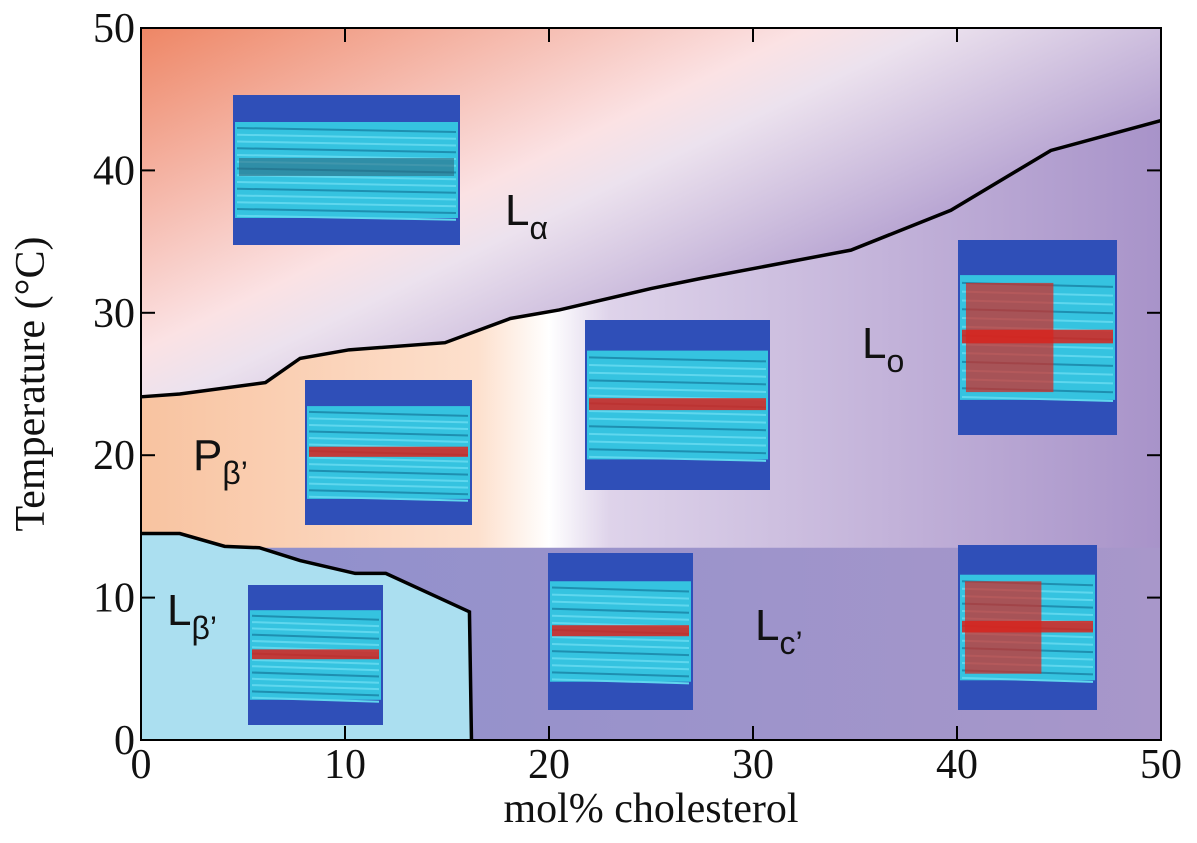  I want to click on x-tick-label: 40, so click(957, 765).